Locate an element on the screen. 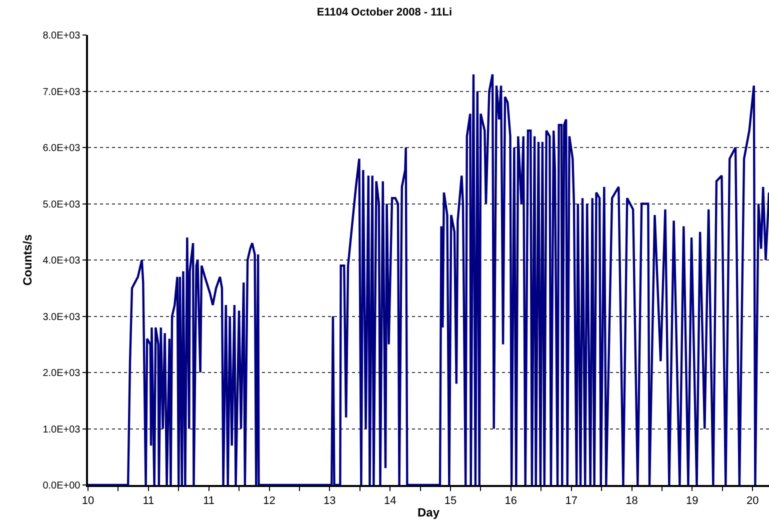  y-tick-label: 2.0E+03 is located at coordinates (61, 373).